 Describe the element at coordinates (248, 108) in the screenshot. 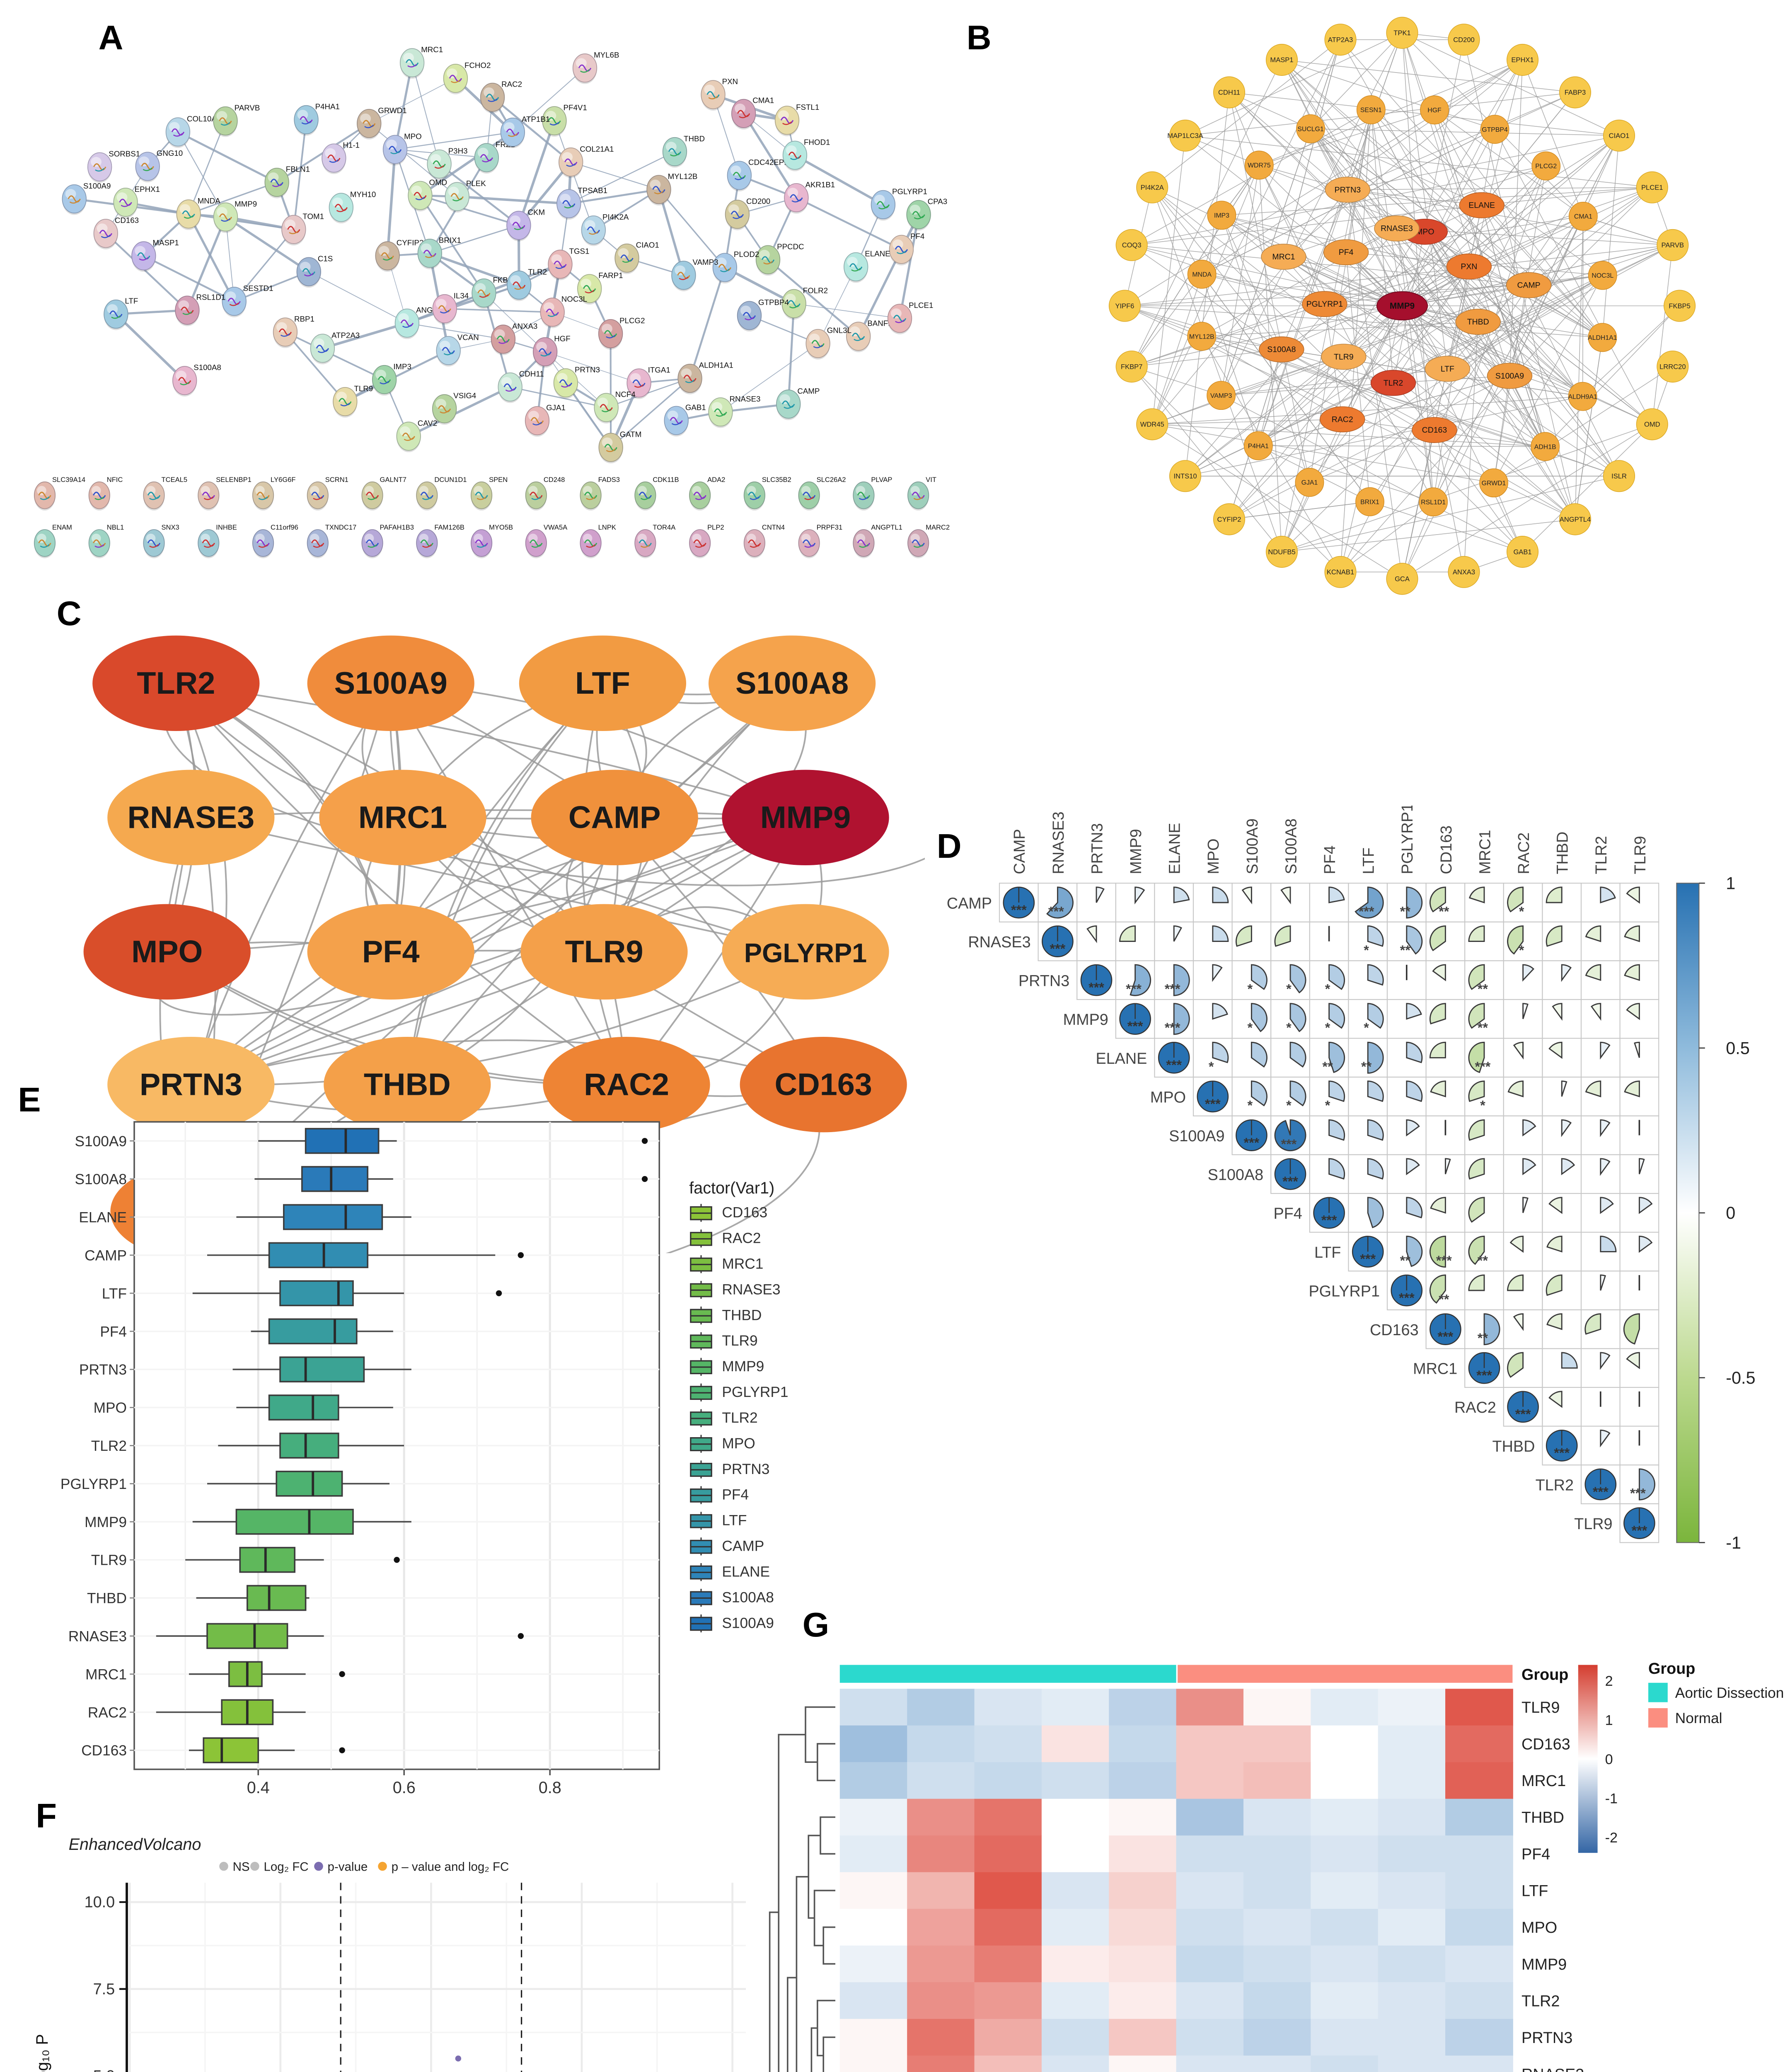

I see `svg-text: PARVB` at that location.